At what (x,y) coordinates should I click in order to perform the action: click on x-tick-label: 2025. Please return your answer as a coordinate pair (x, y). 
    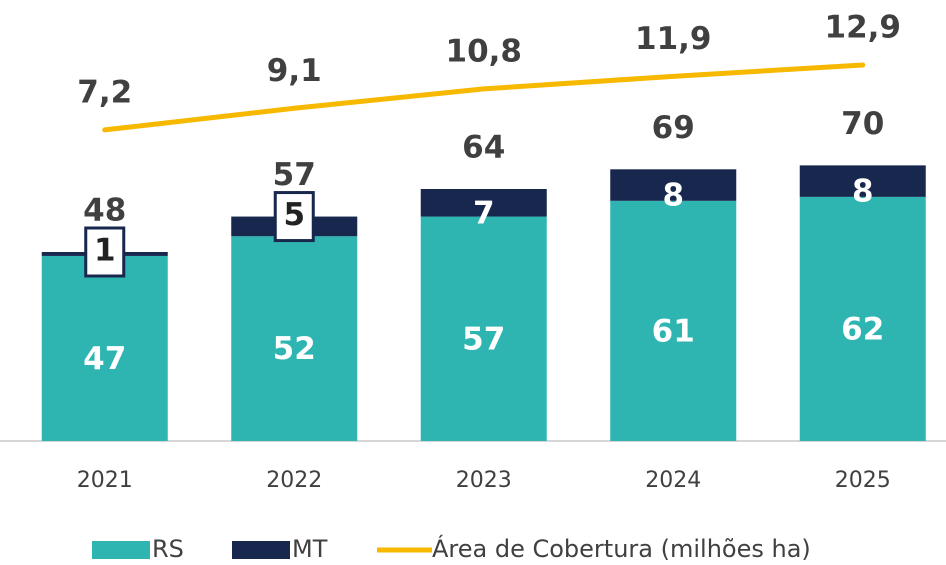
    Looking at the image, I should click on (863, 480).